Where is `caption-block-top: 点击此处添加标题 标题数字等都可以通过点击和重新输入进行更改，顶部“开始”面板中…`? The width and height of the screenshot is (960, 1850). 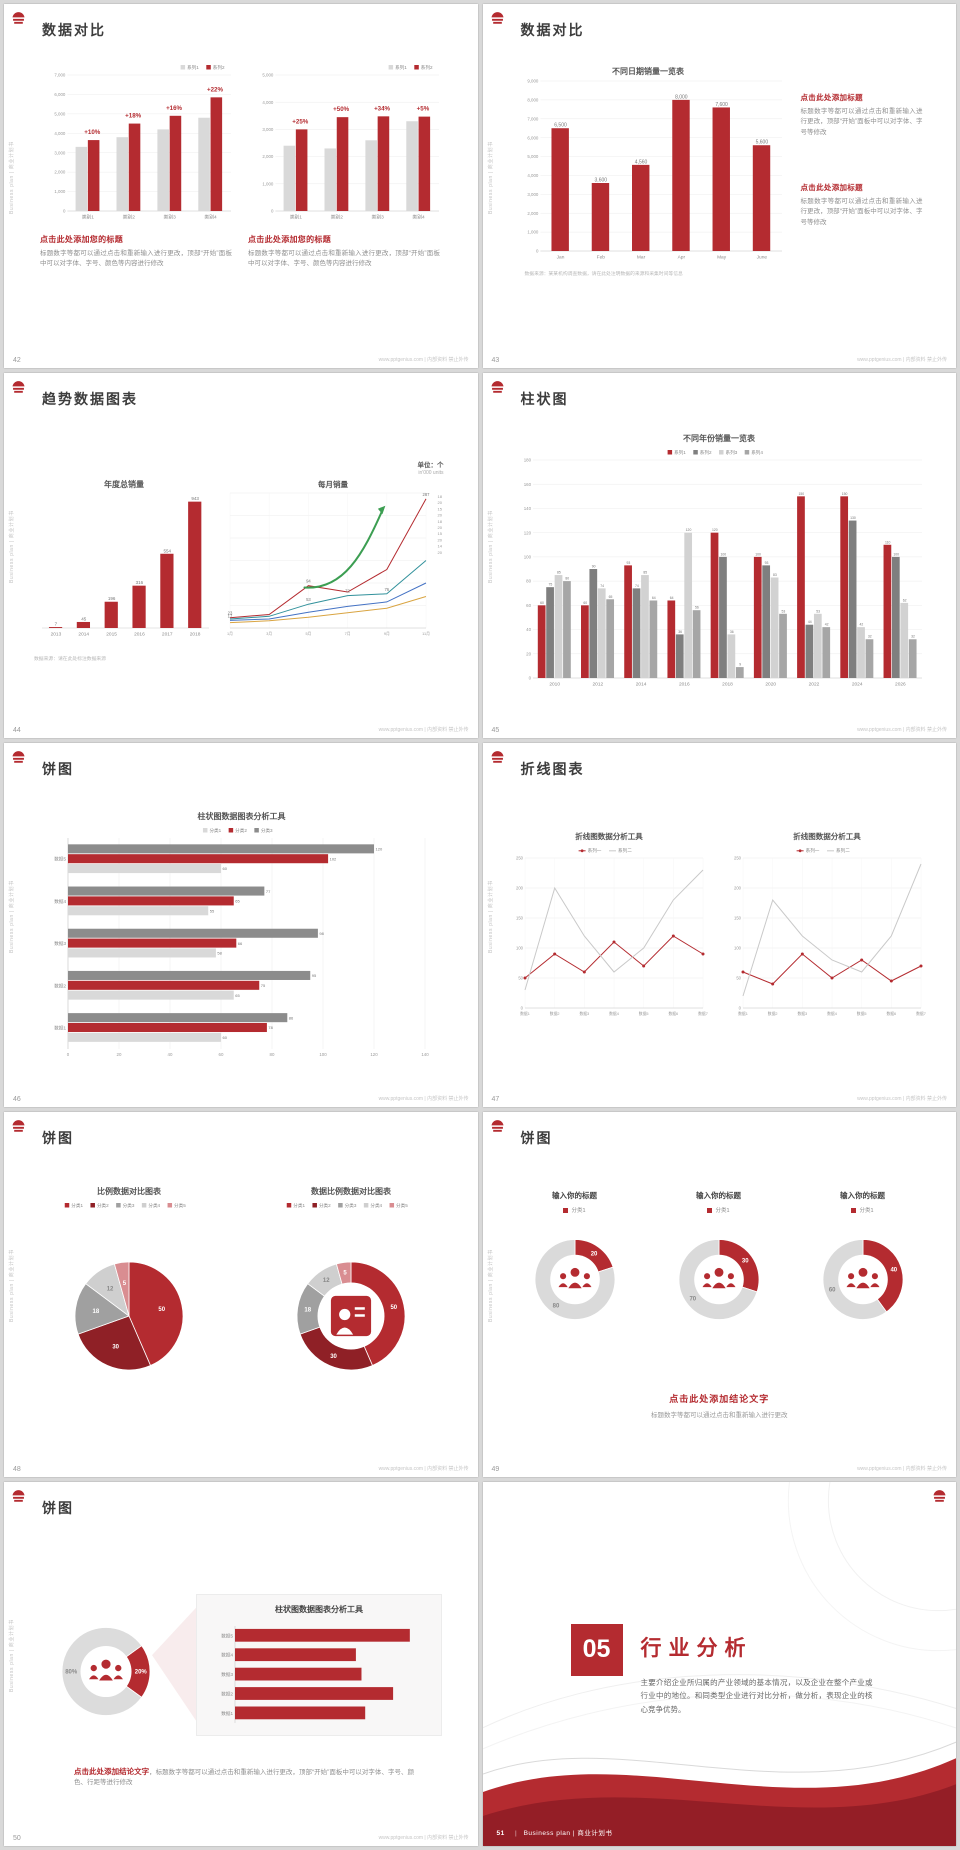
caption-block-top: 点击此处添加标题 标题数字等都可以通过点击和重新输入进行更改，顶部“开始”面板中… is located at coordinates (862, 115).